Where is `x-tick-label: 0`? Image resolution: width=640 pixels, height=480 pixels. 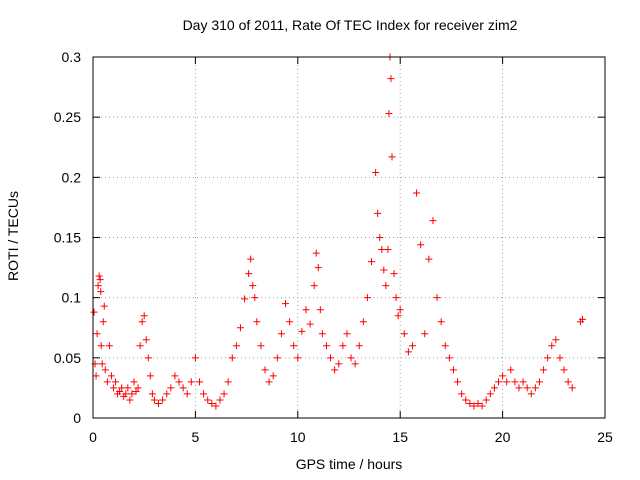 x-tick-label: 0 is located at coordinates (93, 437).